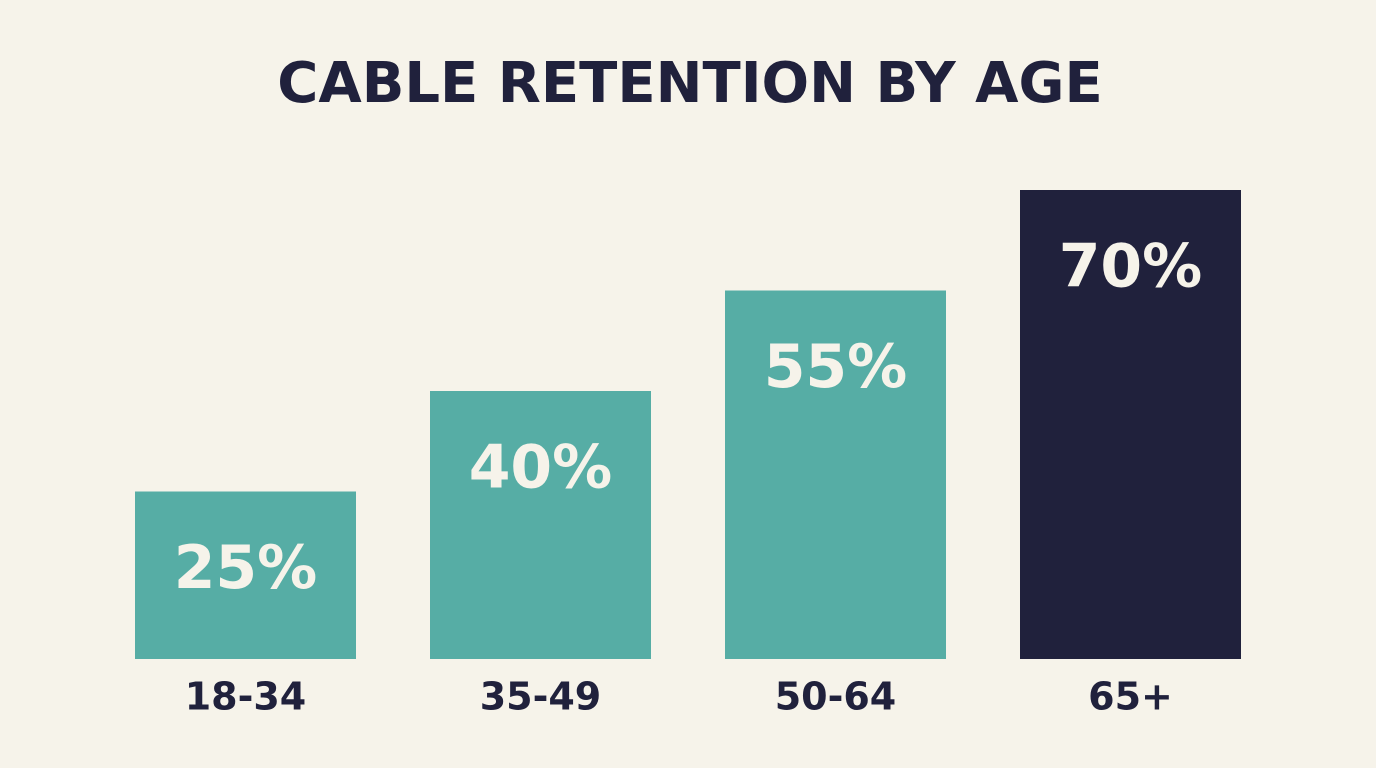 This screenshot has height=768, width=1376. Describe the element at coordinates (836, 367) in the screenshot. I see `value-label: 55%` at that location.